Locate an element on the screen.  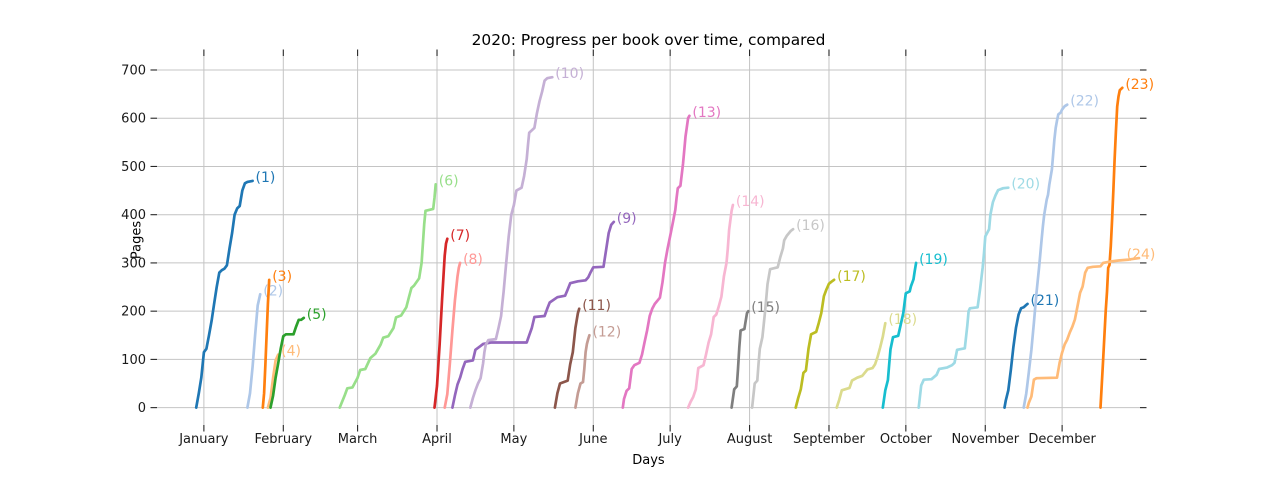
x-tick-label: February is located at coordinates (283, 439).